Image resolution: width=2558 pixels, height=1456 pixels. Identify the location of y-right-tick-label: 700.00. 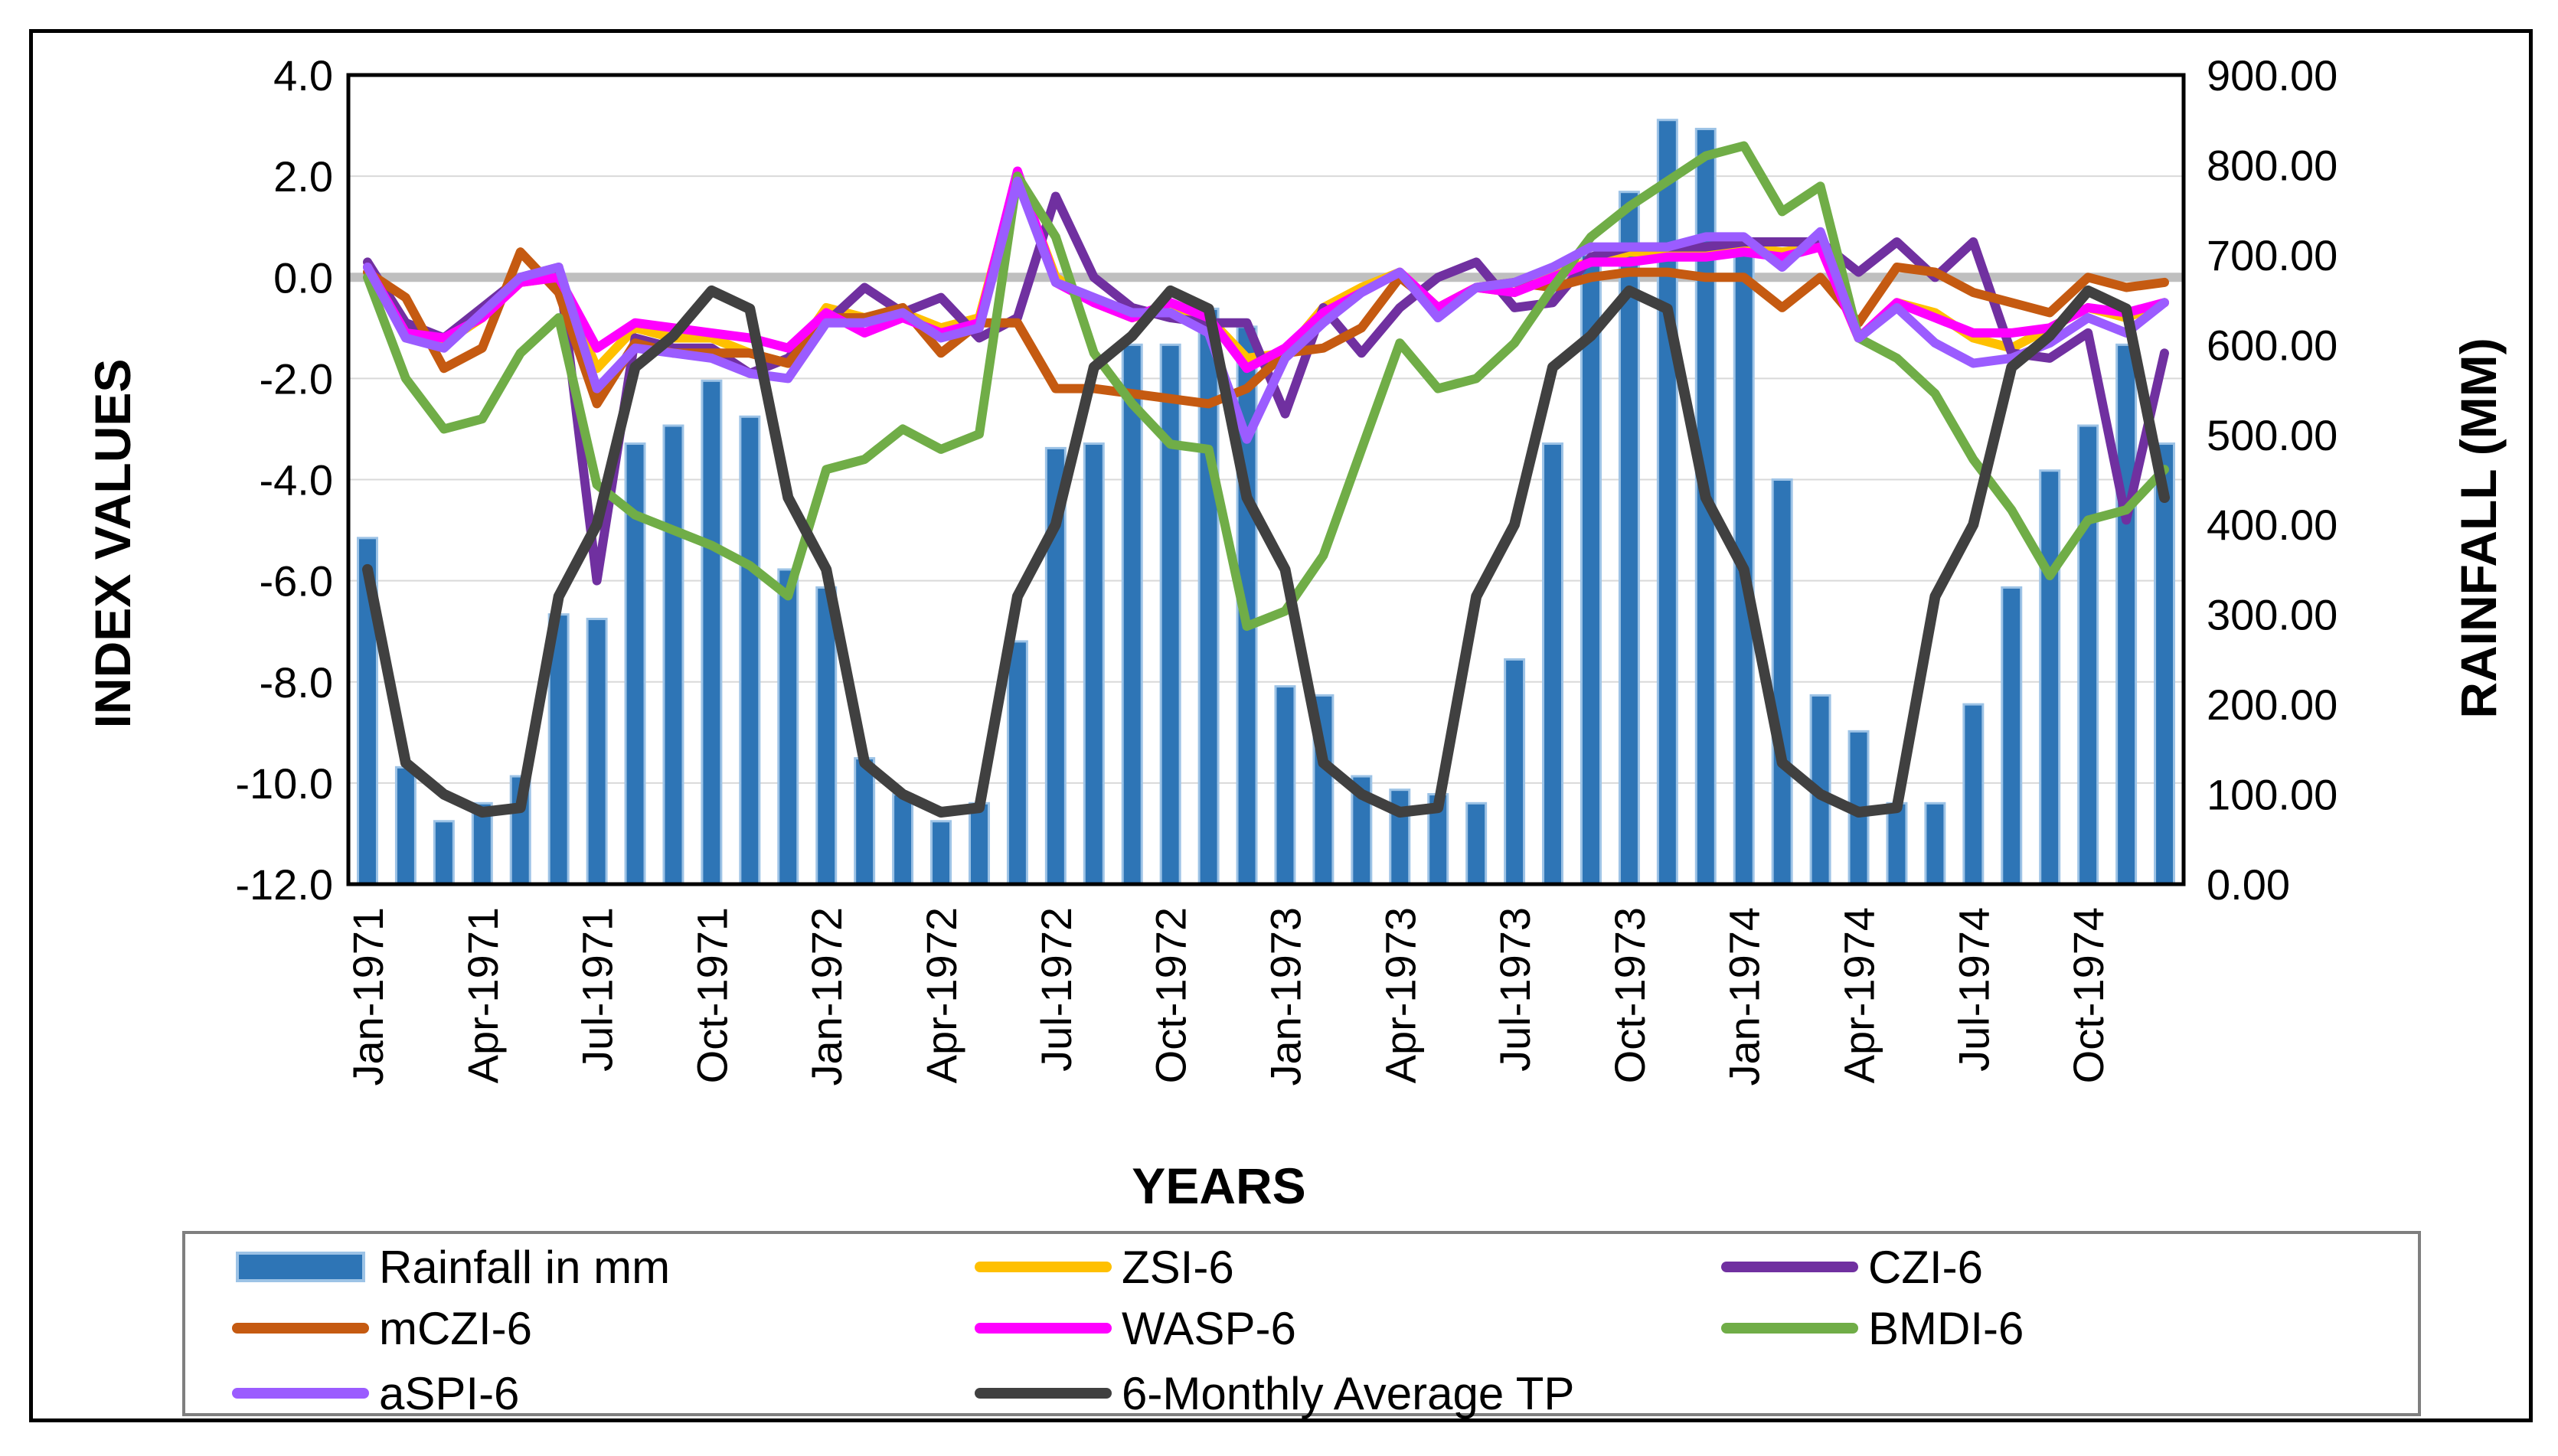
(2272, 255).